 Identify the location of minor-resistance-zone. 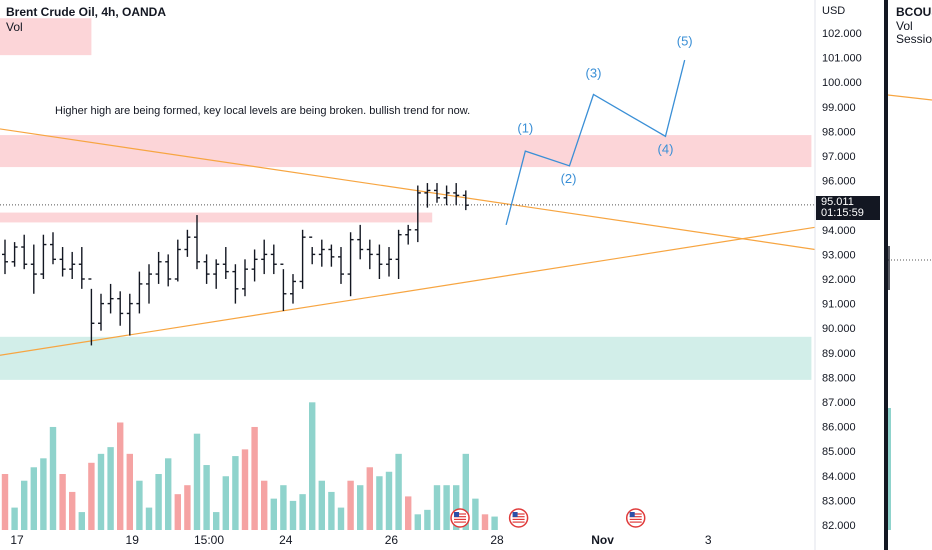
(216, 217).